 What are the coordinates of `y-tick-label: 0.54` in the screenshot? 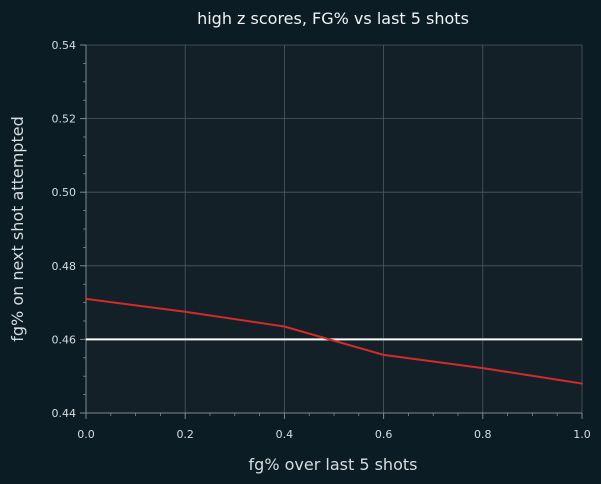 It's located at (64, 45).